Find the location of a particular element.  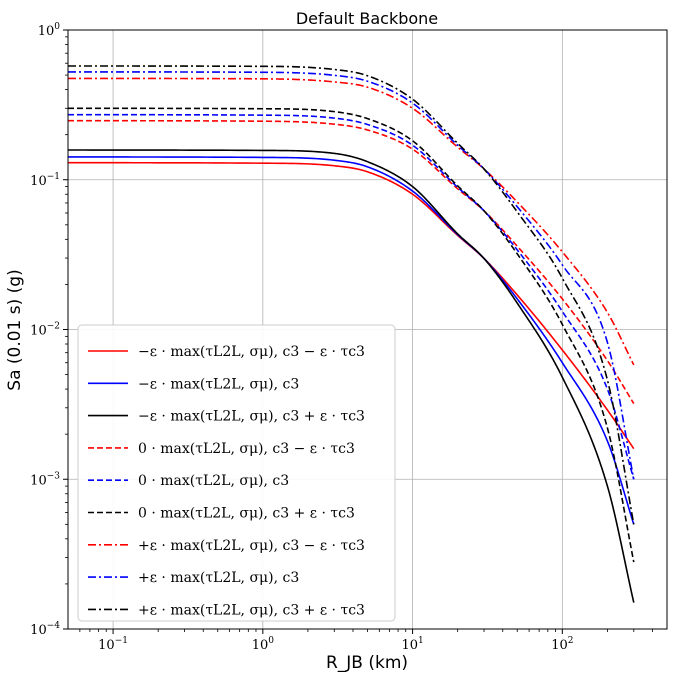

legend-label-3: −ε · max(τL2L, σμ), c3 + ε · τc3 is located at coordinates (251, 417).